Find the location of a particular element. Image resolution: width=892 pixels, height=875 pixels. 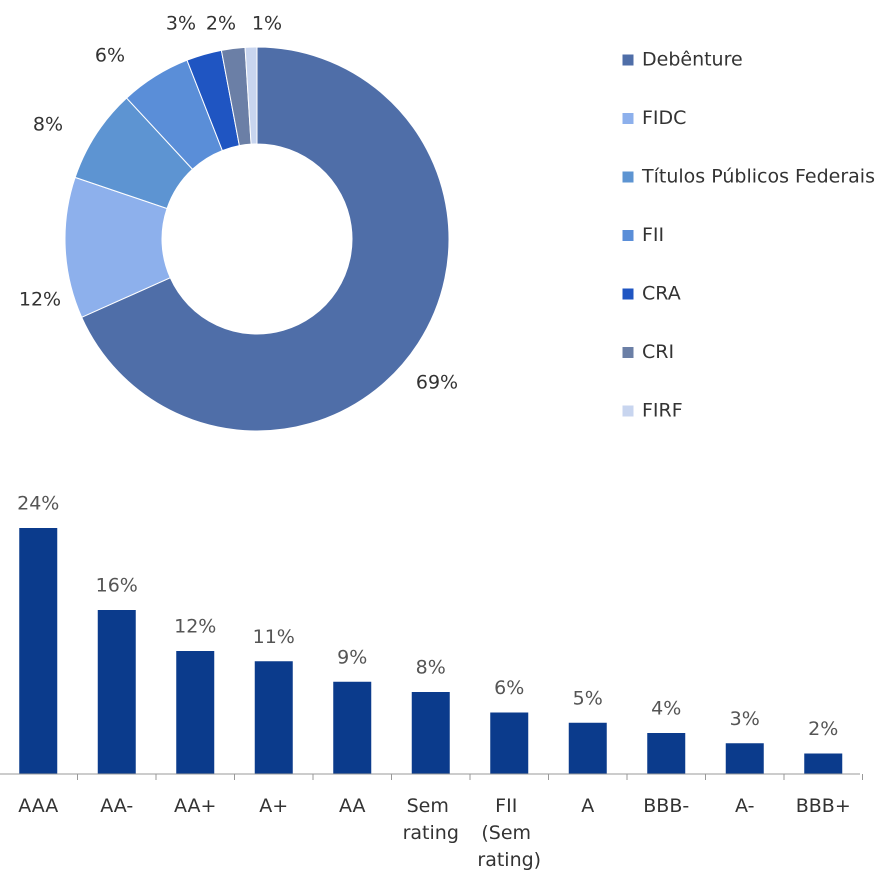

x-tick-label: BBB+ is located at coordinates (823, 806).